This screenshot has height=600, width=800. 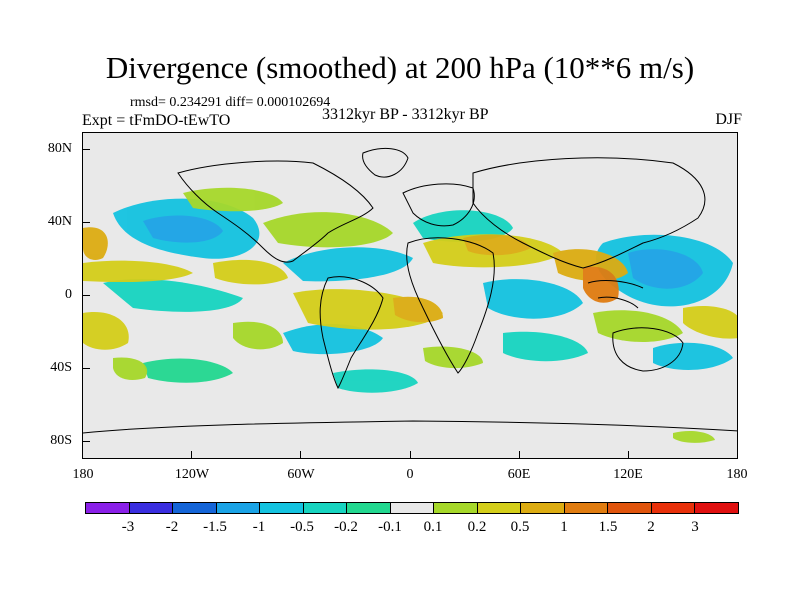 What do you see at coordinates (156, 120) in the screenshot?
I see `experiment-label: Expt = tFmDO-tEwTO` at bounding box center [156, 120].